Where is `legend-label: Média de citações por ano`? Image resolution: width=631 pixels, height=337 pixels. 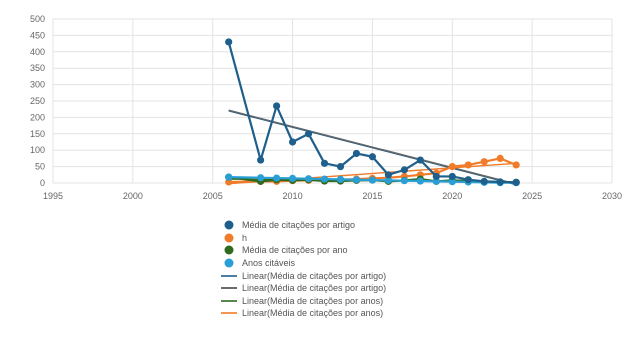 legend-label: Média de citações por ano is located at coordinates (295, 250).